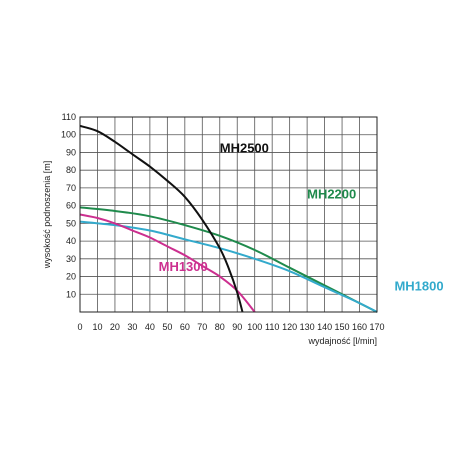  Describe the element at coordinates (69, 117) in the screenshot. I see `y-tick-label: 110` at that location.